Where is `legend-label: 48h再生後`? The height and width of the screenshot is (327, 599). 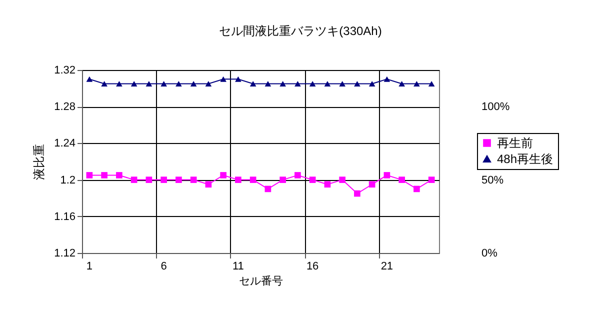
legend-label: 48h再生後 is located at coordinates (525, 159).